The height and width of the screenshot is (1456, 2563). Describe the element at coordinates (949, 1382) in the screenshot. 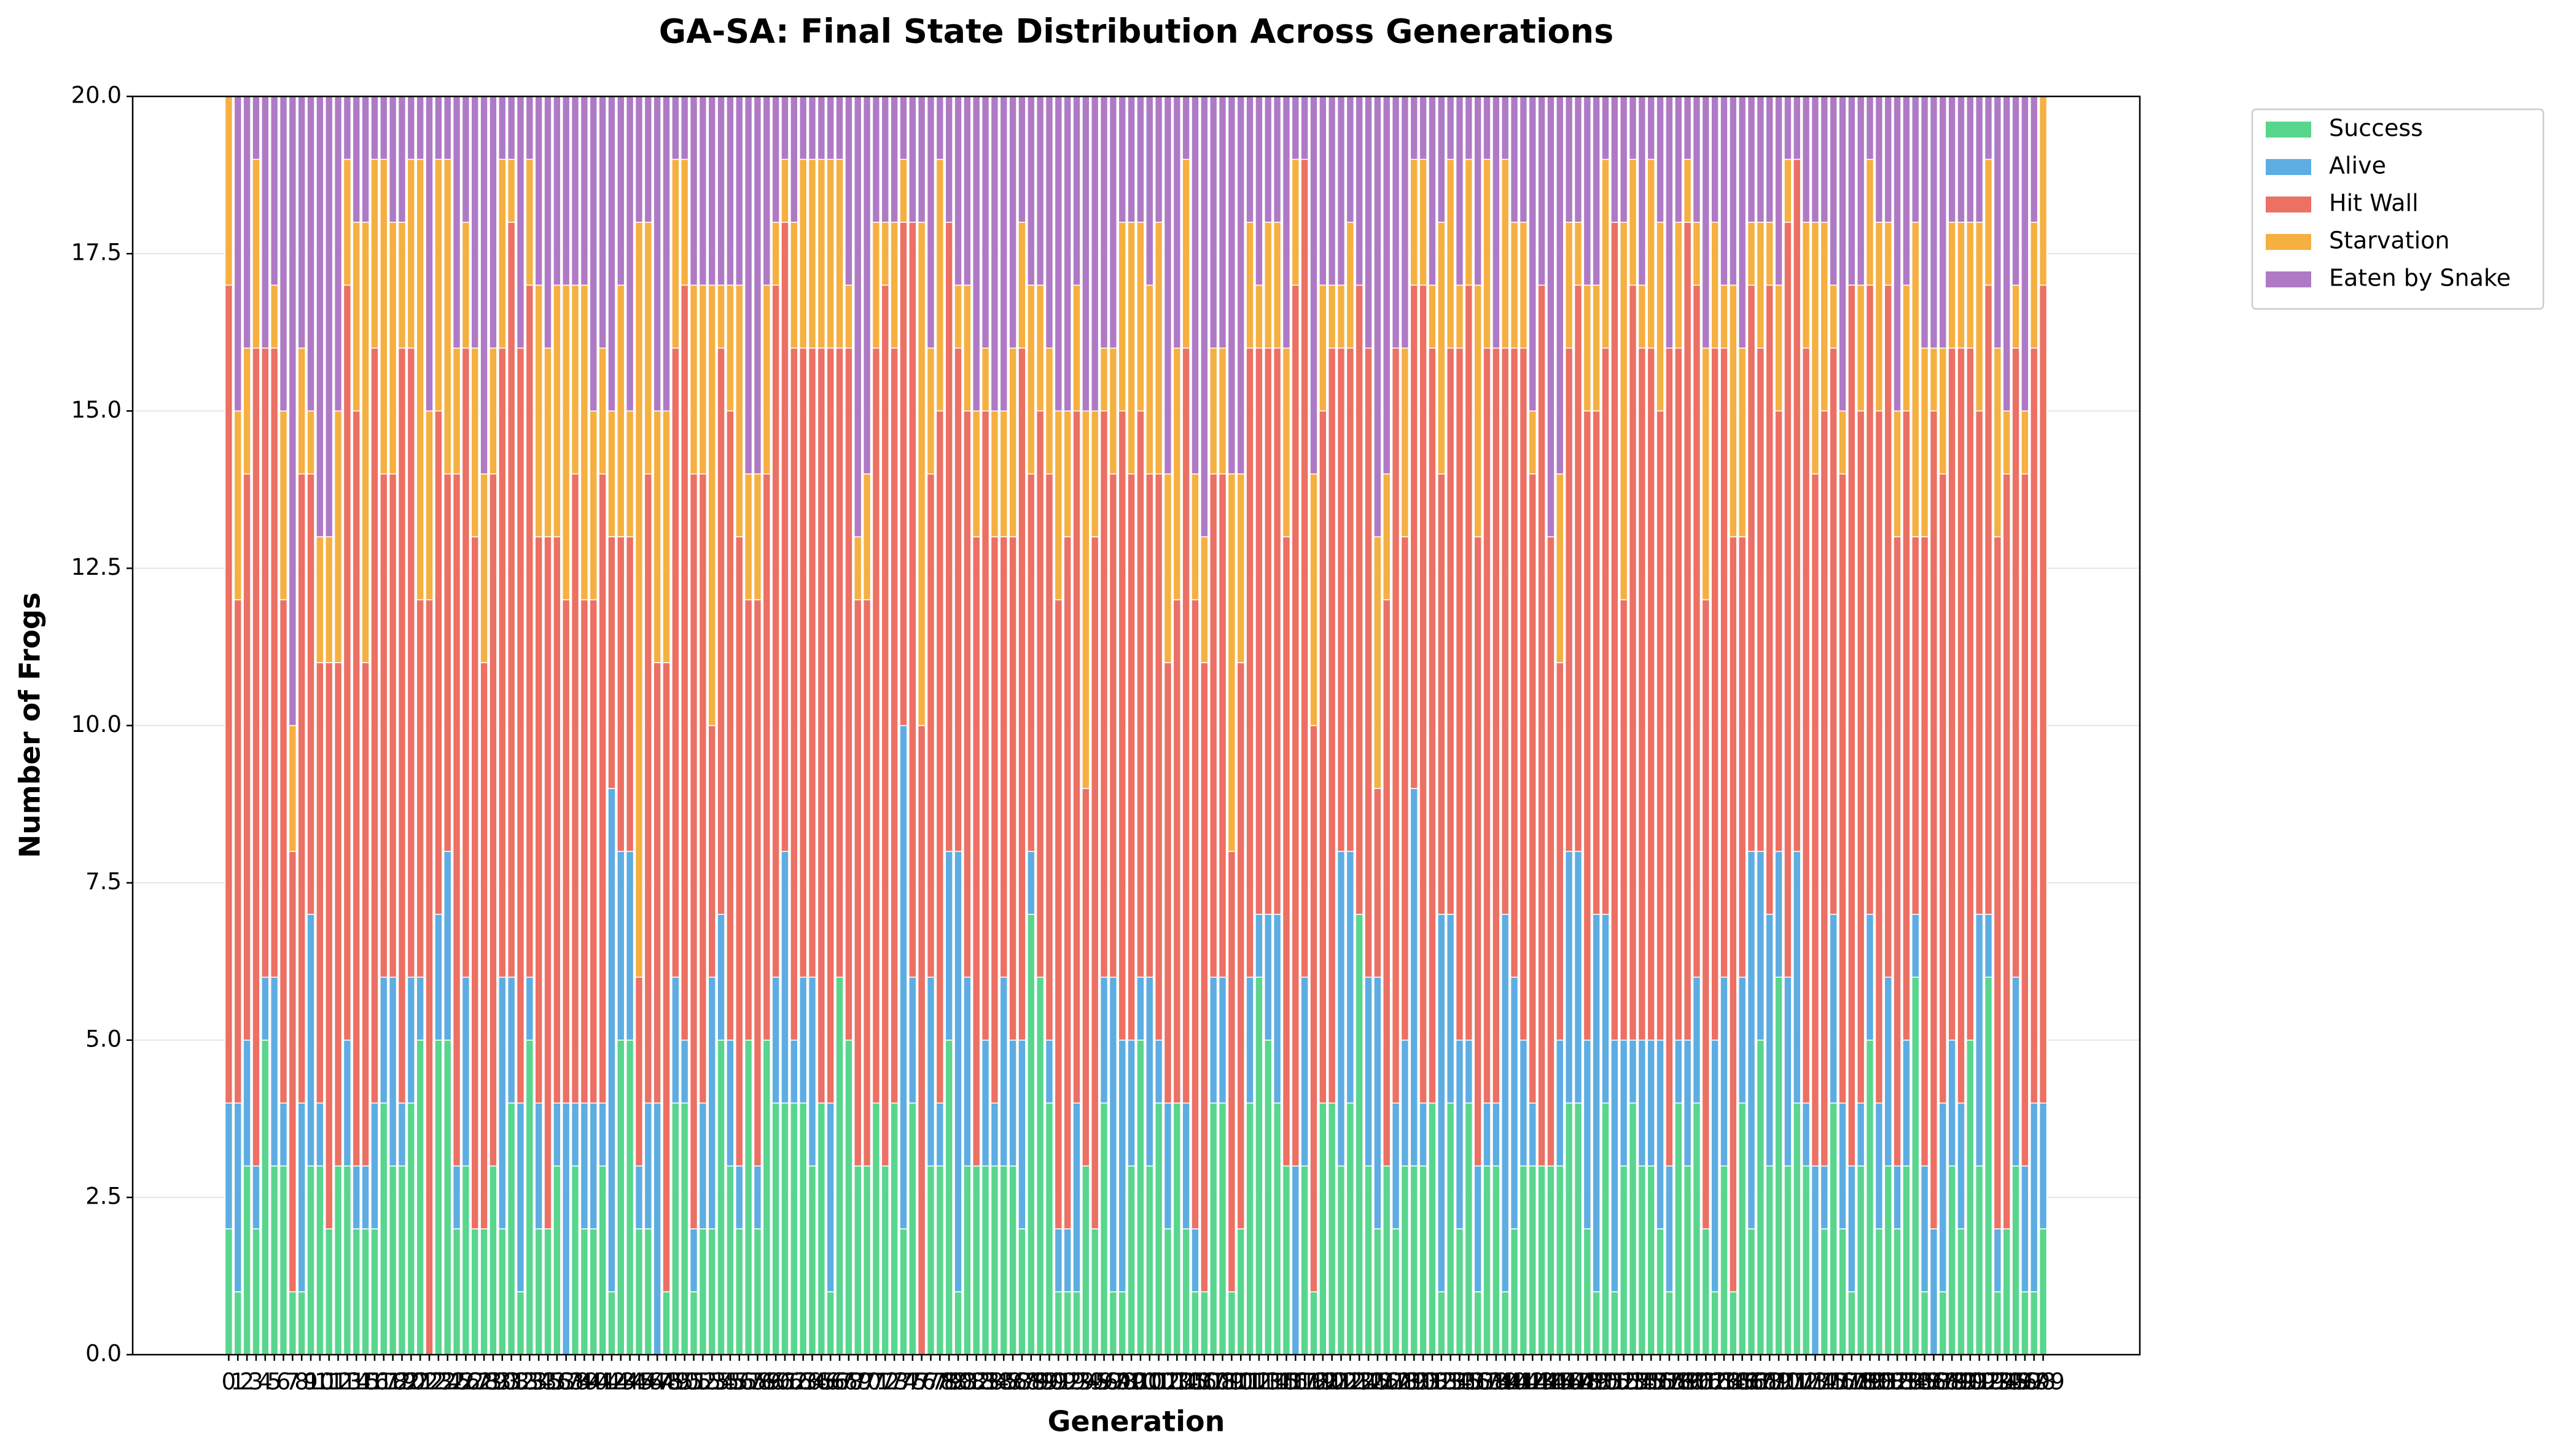

I see `x-tick-label: 79` at that location.